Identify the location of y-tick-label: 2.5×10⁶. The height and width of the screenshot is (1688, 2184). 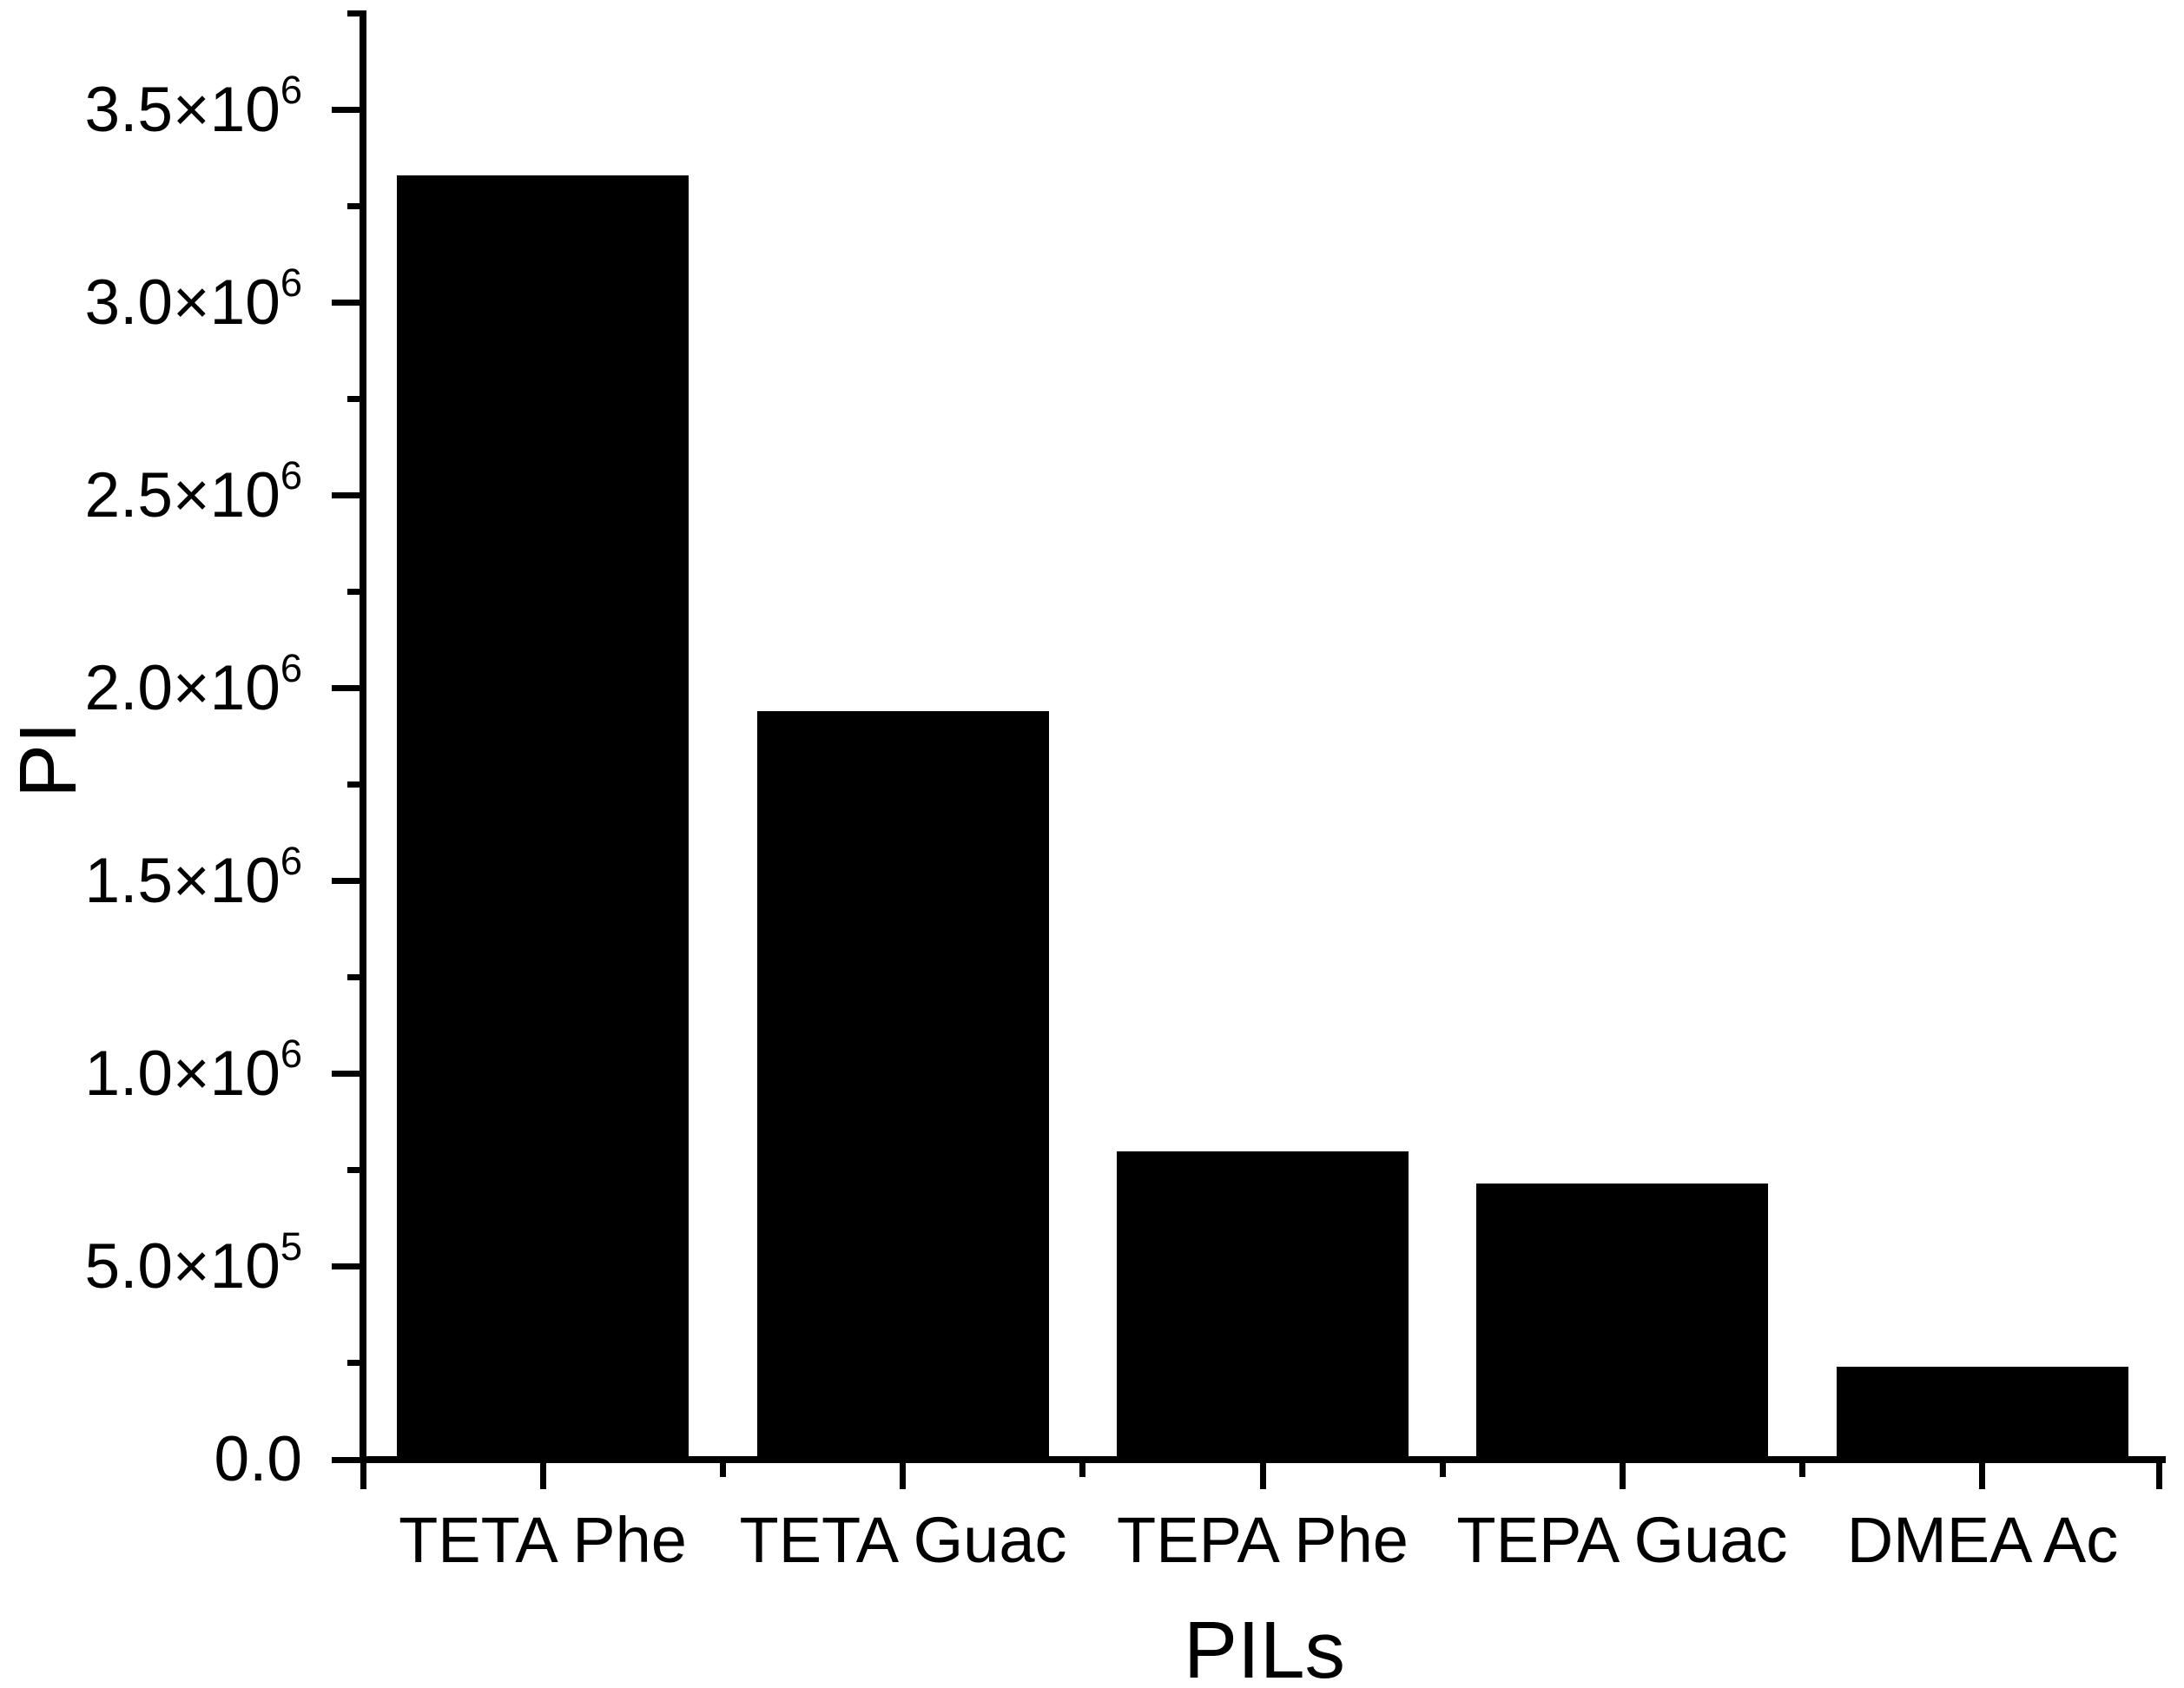
(193, 492).